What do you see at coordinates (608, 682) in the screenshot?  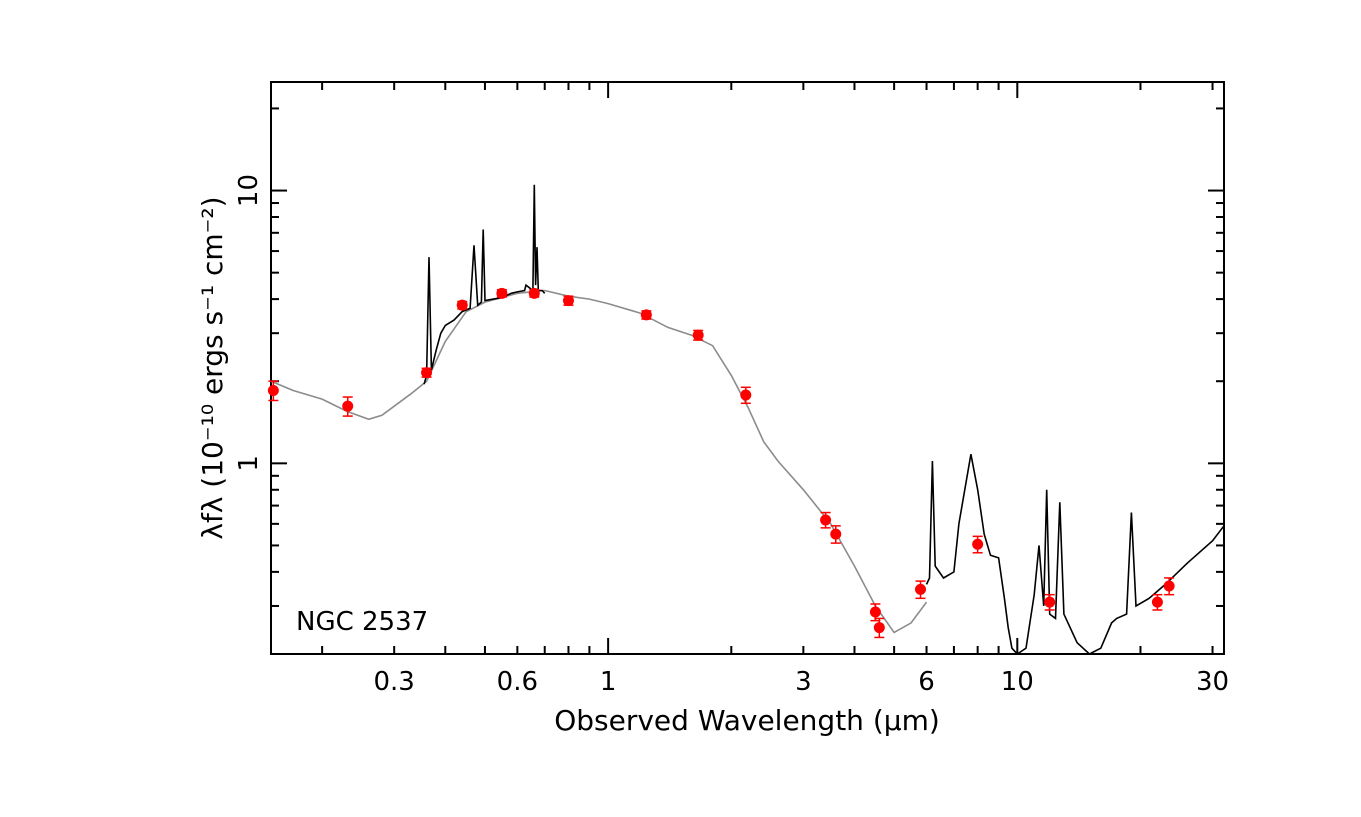 I see `x-tick-label: 1` at bounding box center [608, 682].